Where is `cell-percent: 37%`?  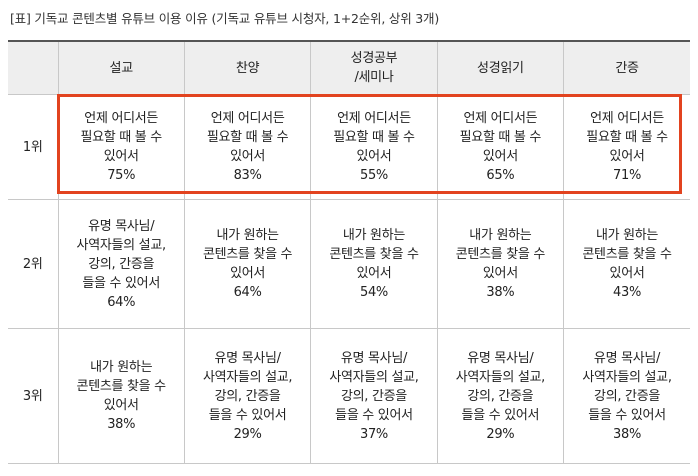 cell-percent: 37% is located at coordinates (373, 434).